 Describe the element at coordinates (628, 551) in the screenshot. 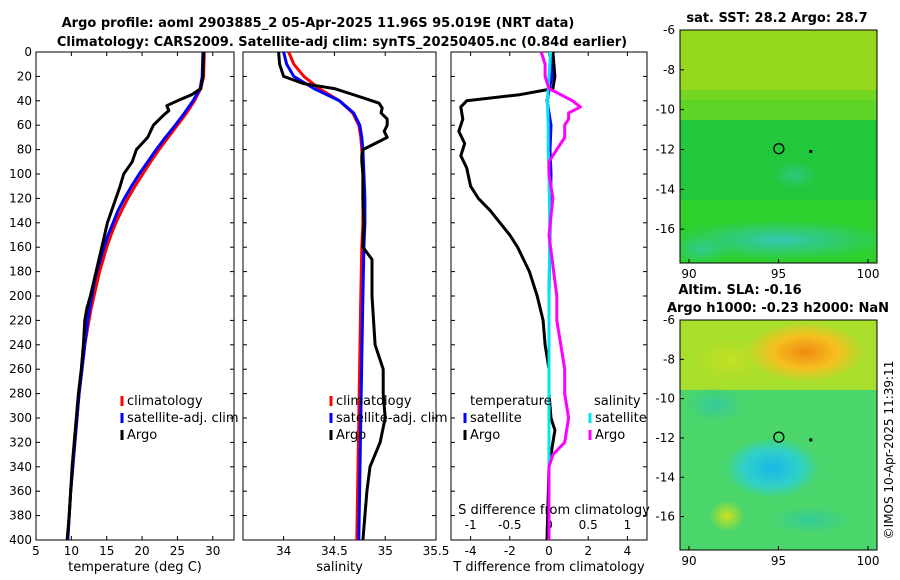

I see `difference-xtick-label: 4` at that location.